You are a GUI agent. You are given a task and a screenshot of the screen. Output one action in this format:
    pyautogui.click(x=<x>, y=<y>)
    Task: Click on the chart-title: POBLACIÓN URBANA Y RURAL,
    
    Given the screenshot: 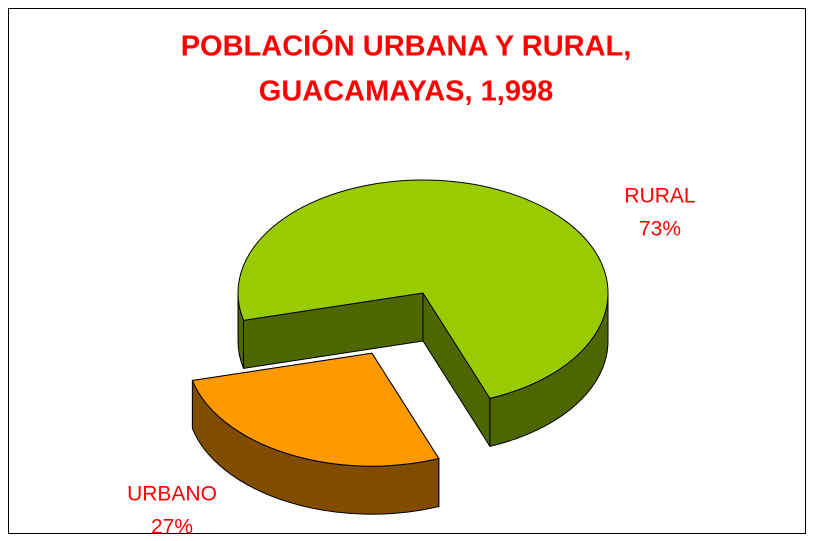 What is the action you would take?
    pyautogui.click(x=406, y=46)
    